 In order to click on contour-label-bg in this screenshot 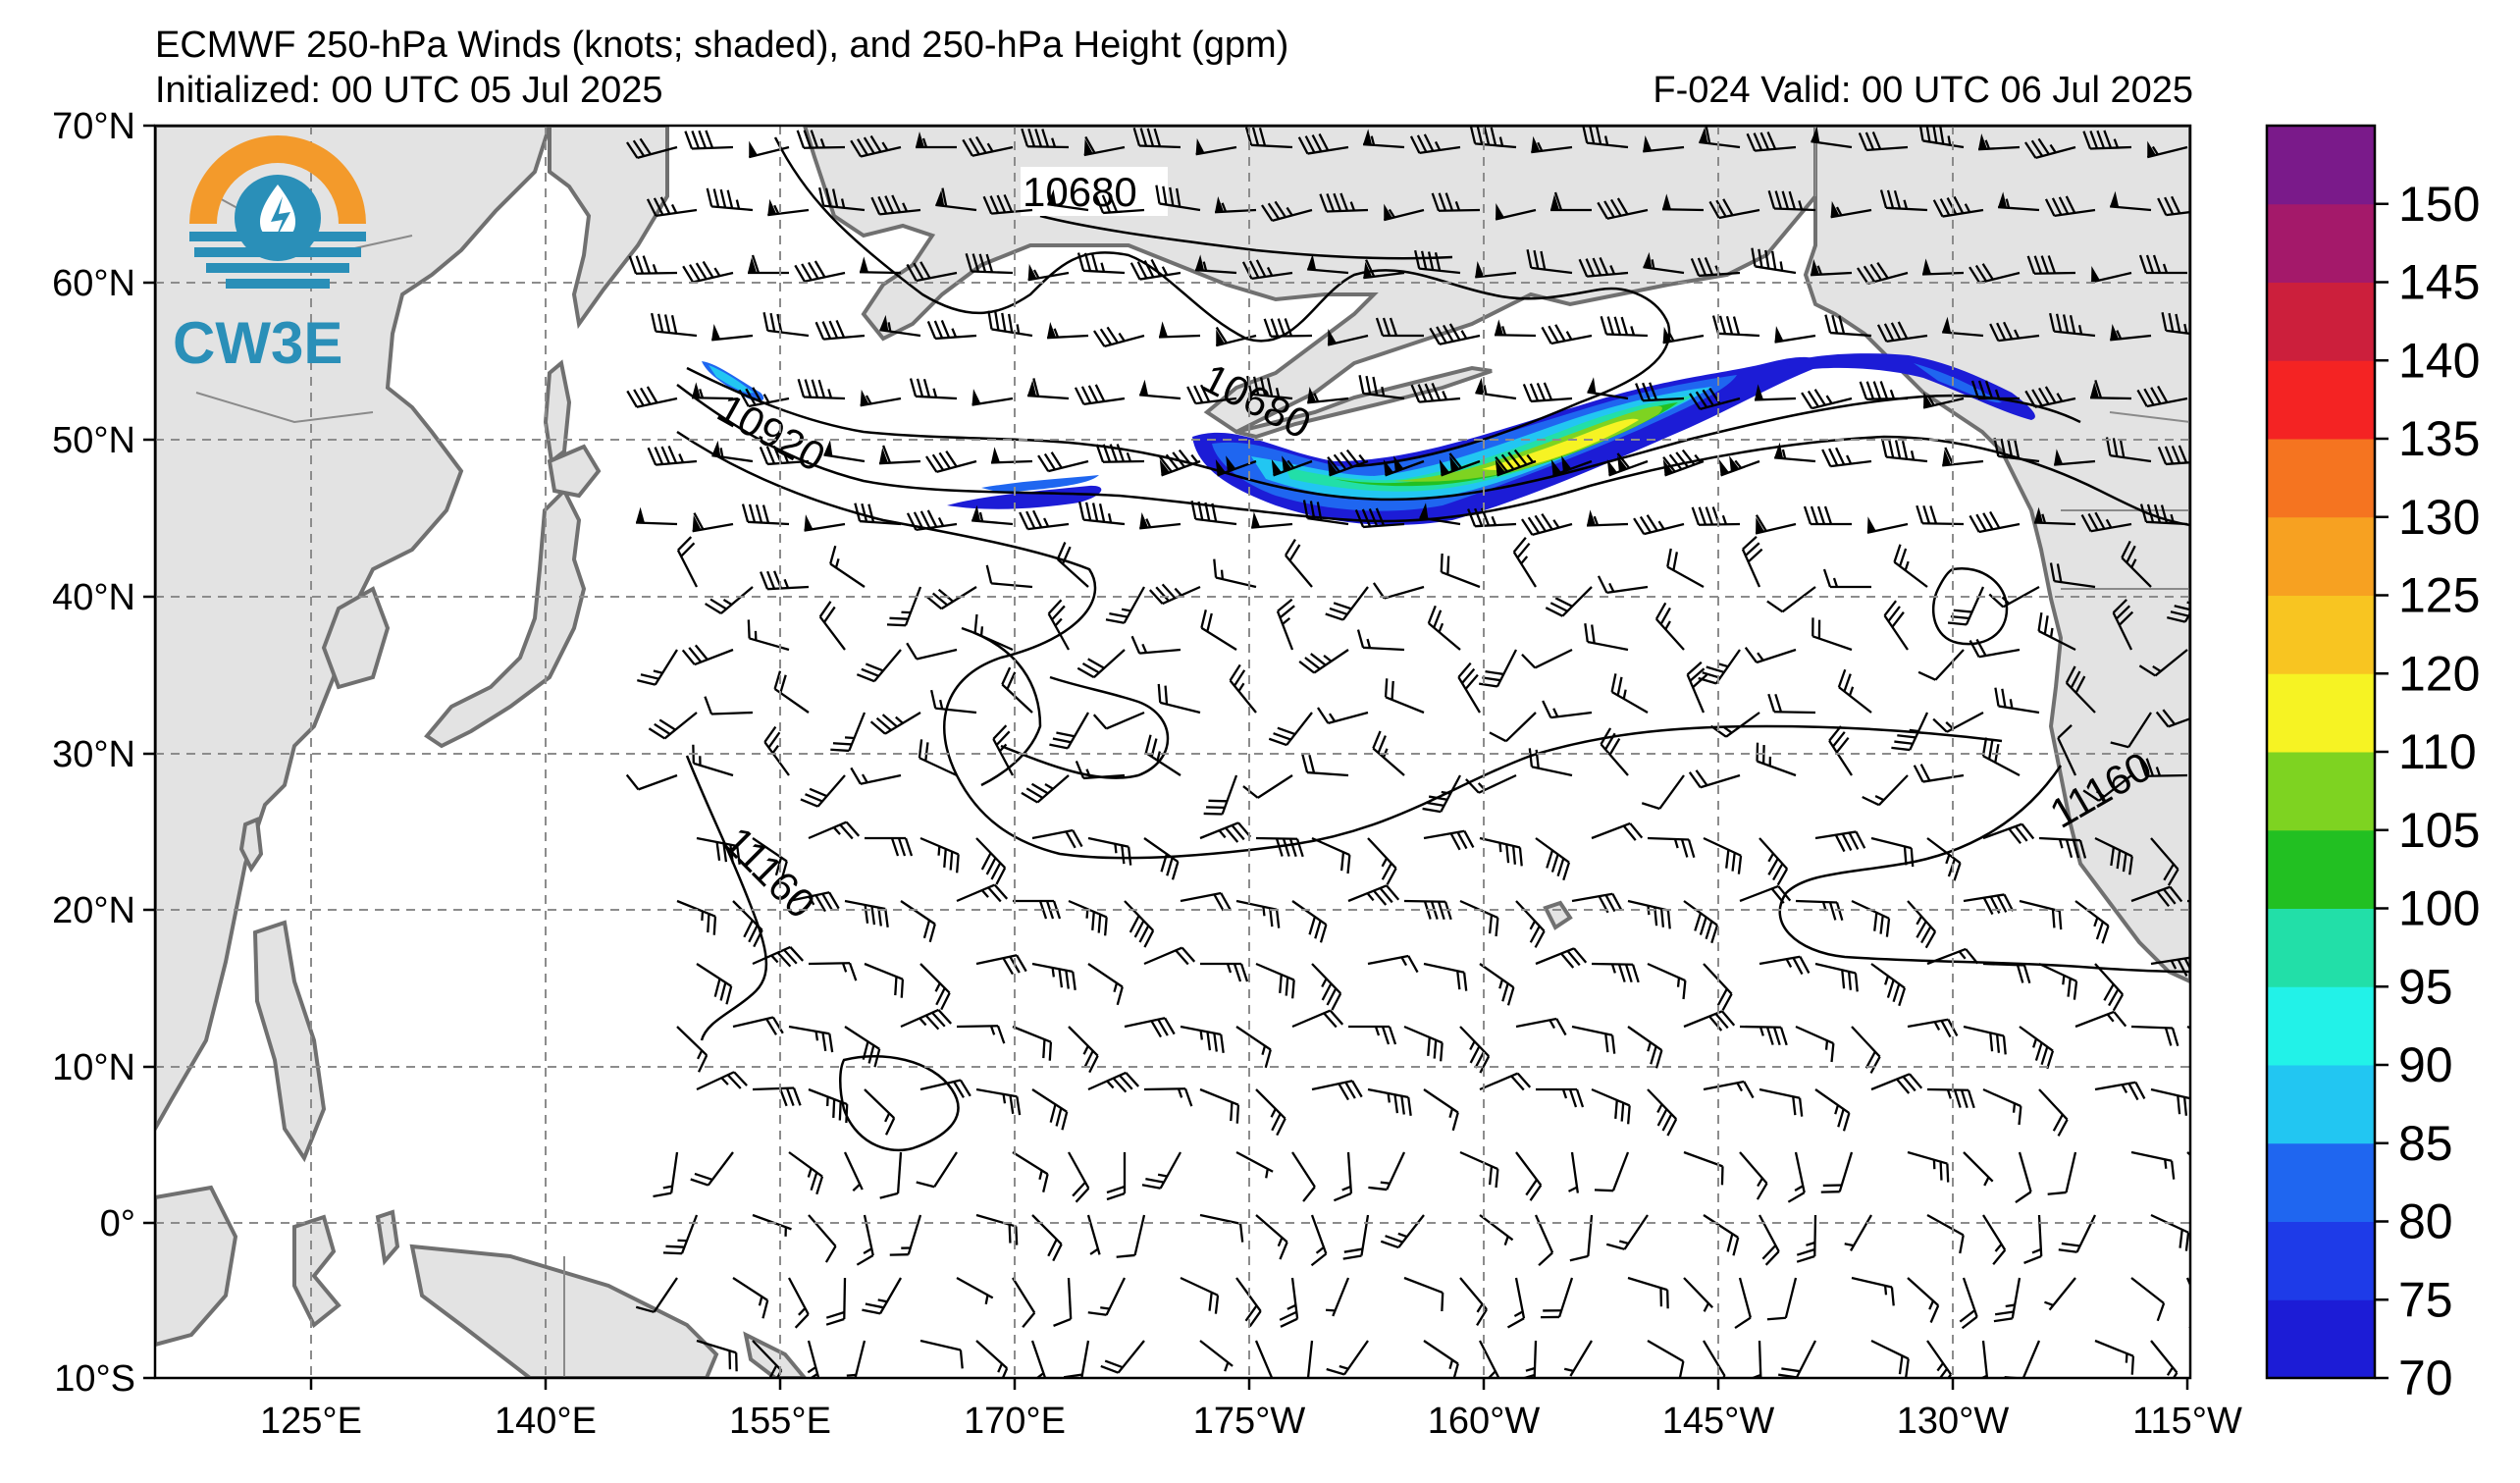, I will do `click(1094, 192)`.